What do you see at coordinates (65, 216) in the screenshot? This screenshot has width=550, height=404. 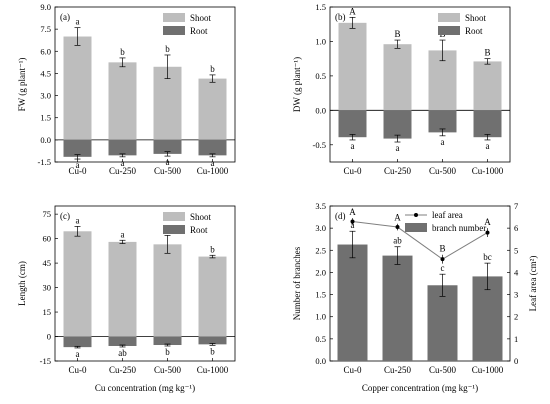 I see `panel-label: (c)` at bounding box center [65, 216].